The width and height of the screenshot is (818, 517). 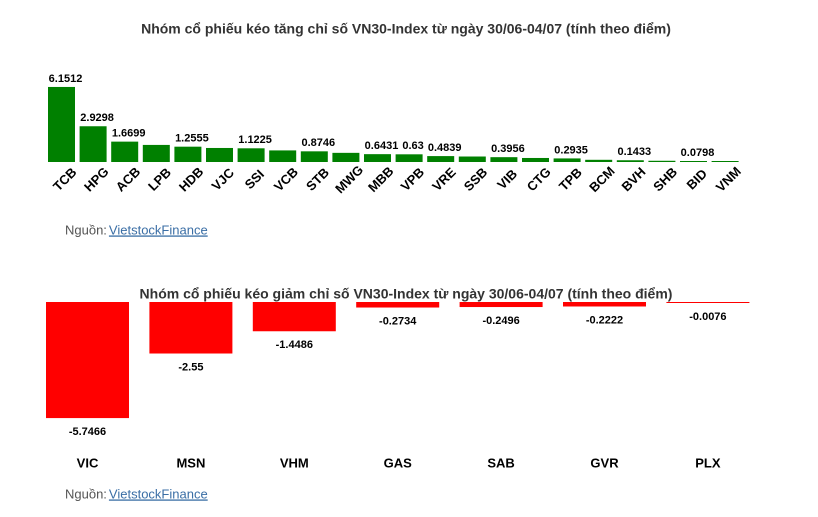 I want to click on x-tick-label: GAS, so click(x=398, y=462).